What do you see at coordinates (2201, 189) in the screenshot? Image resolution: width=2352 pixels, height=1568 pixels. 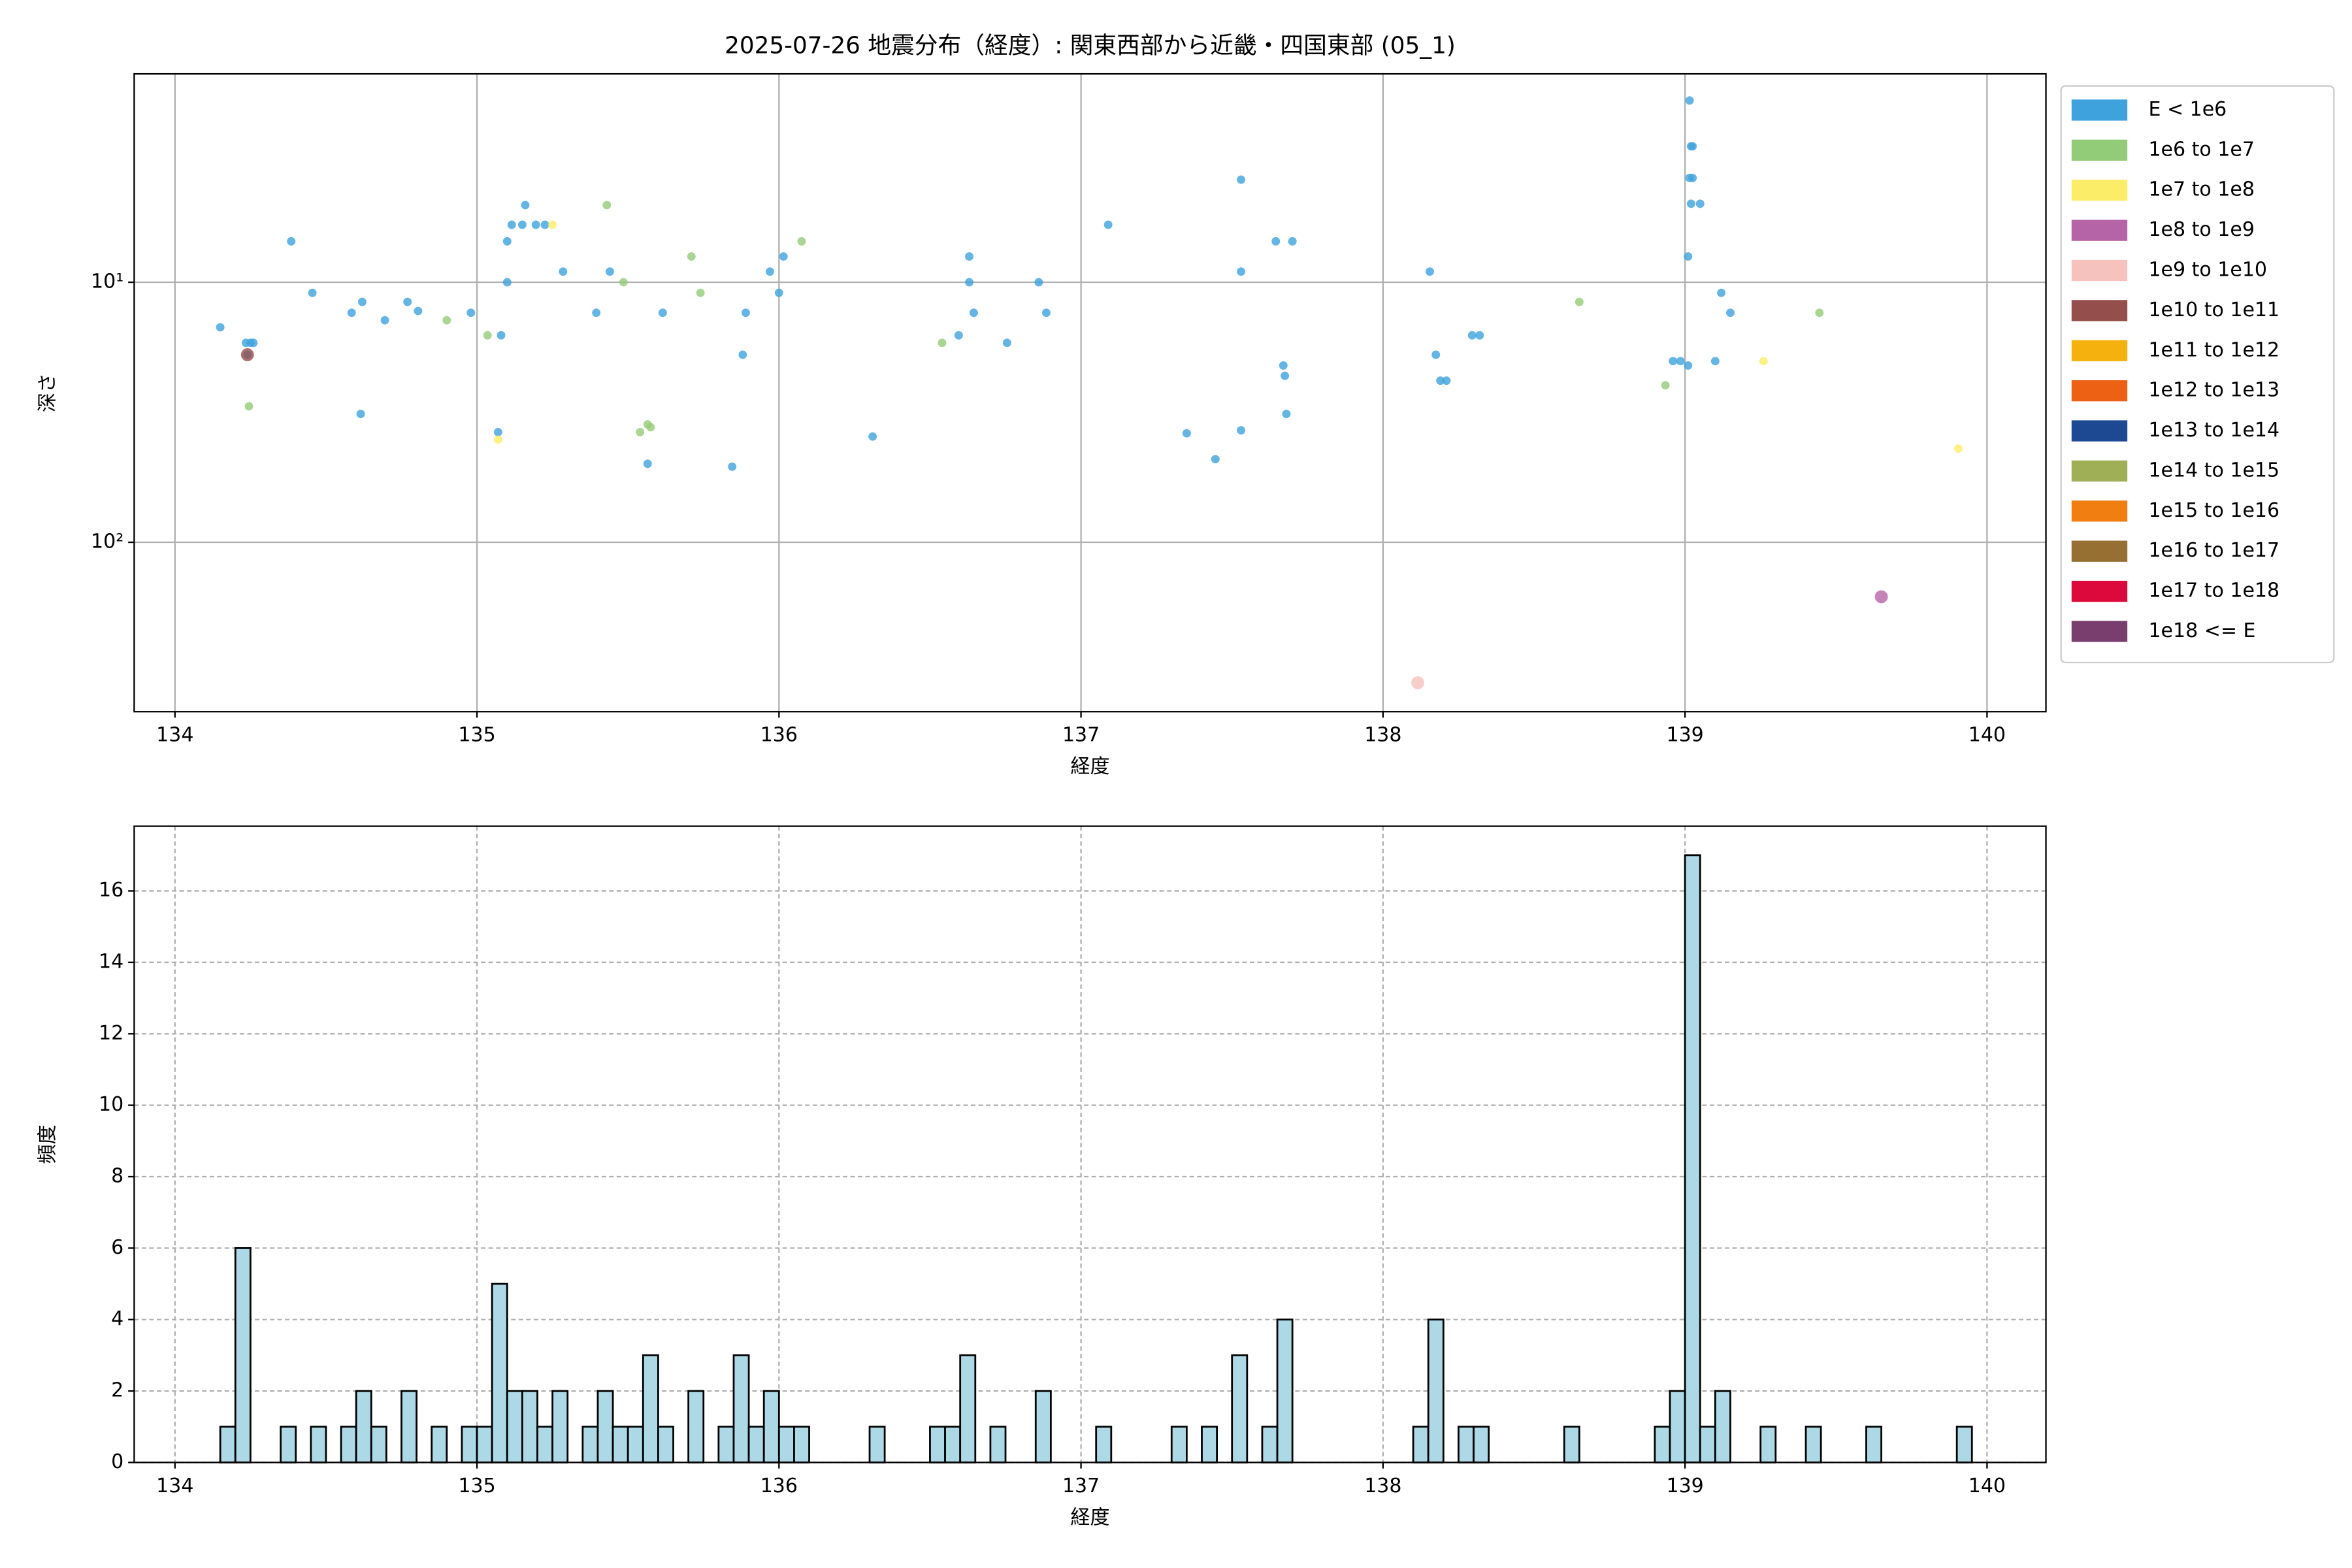 I see `legend-label: 1e7 to 1e8` at bounding box center [2201, 189].